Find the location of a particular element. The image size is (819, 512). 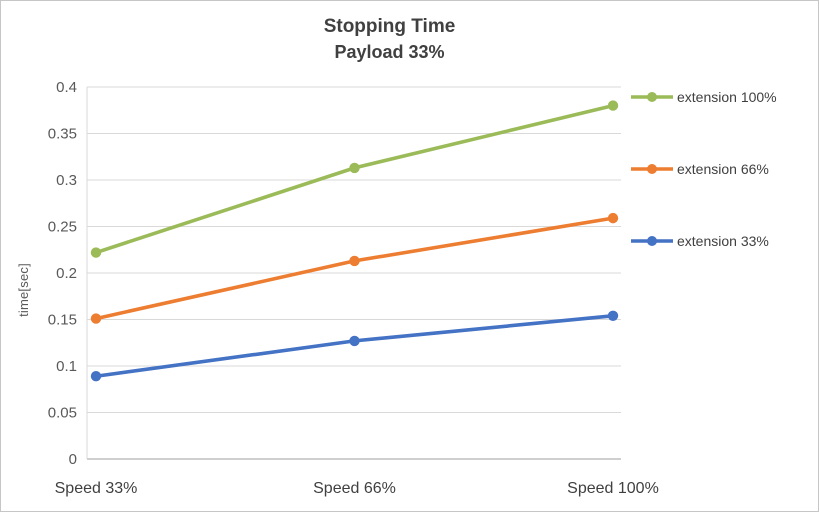

chart-title-block: Stopping Time Payload 33% is located at coordinates (409, 39).